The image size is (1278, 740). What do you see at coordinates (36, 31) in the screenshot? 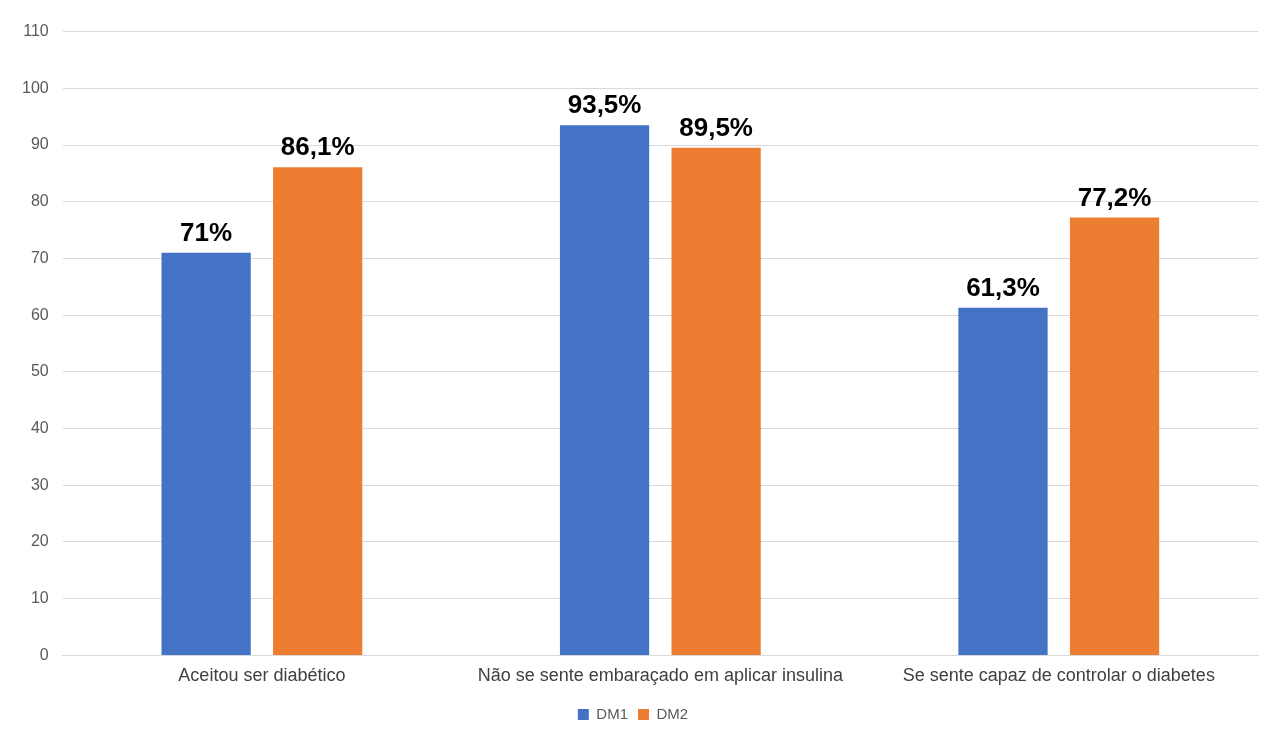
I see `y-tick-label: 110` at bounding box center [36, 31].